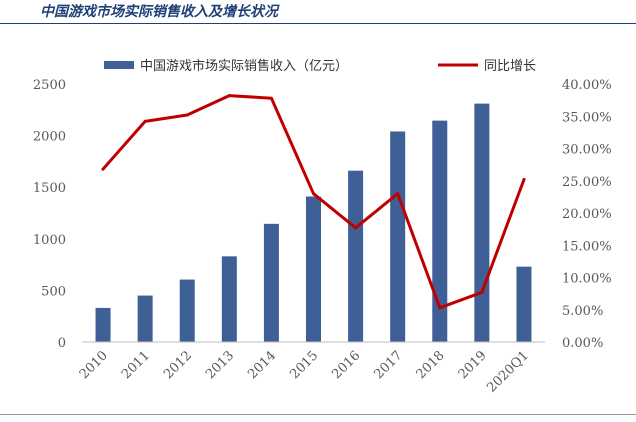  Describe the element at coordinates (524, 179) in the screenshot. I see `growth-point-2020Q1` at that location.